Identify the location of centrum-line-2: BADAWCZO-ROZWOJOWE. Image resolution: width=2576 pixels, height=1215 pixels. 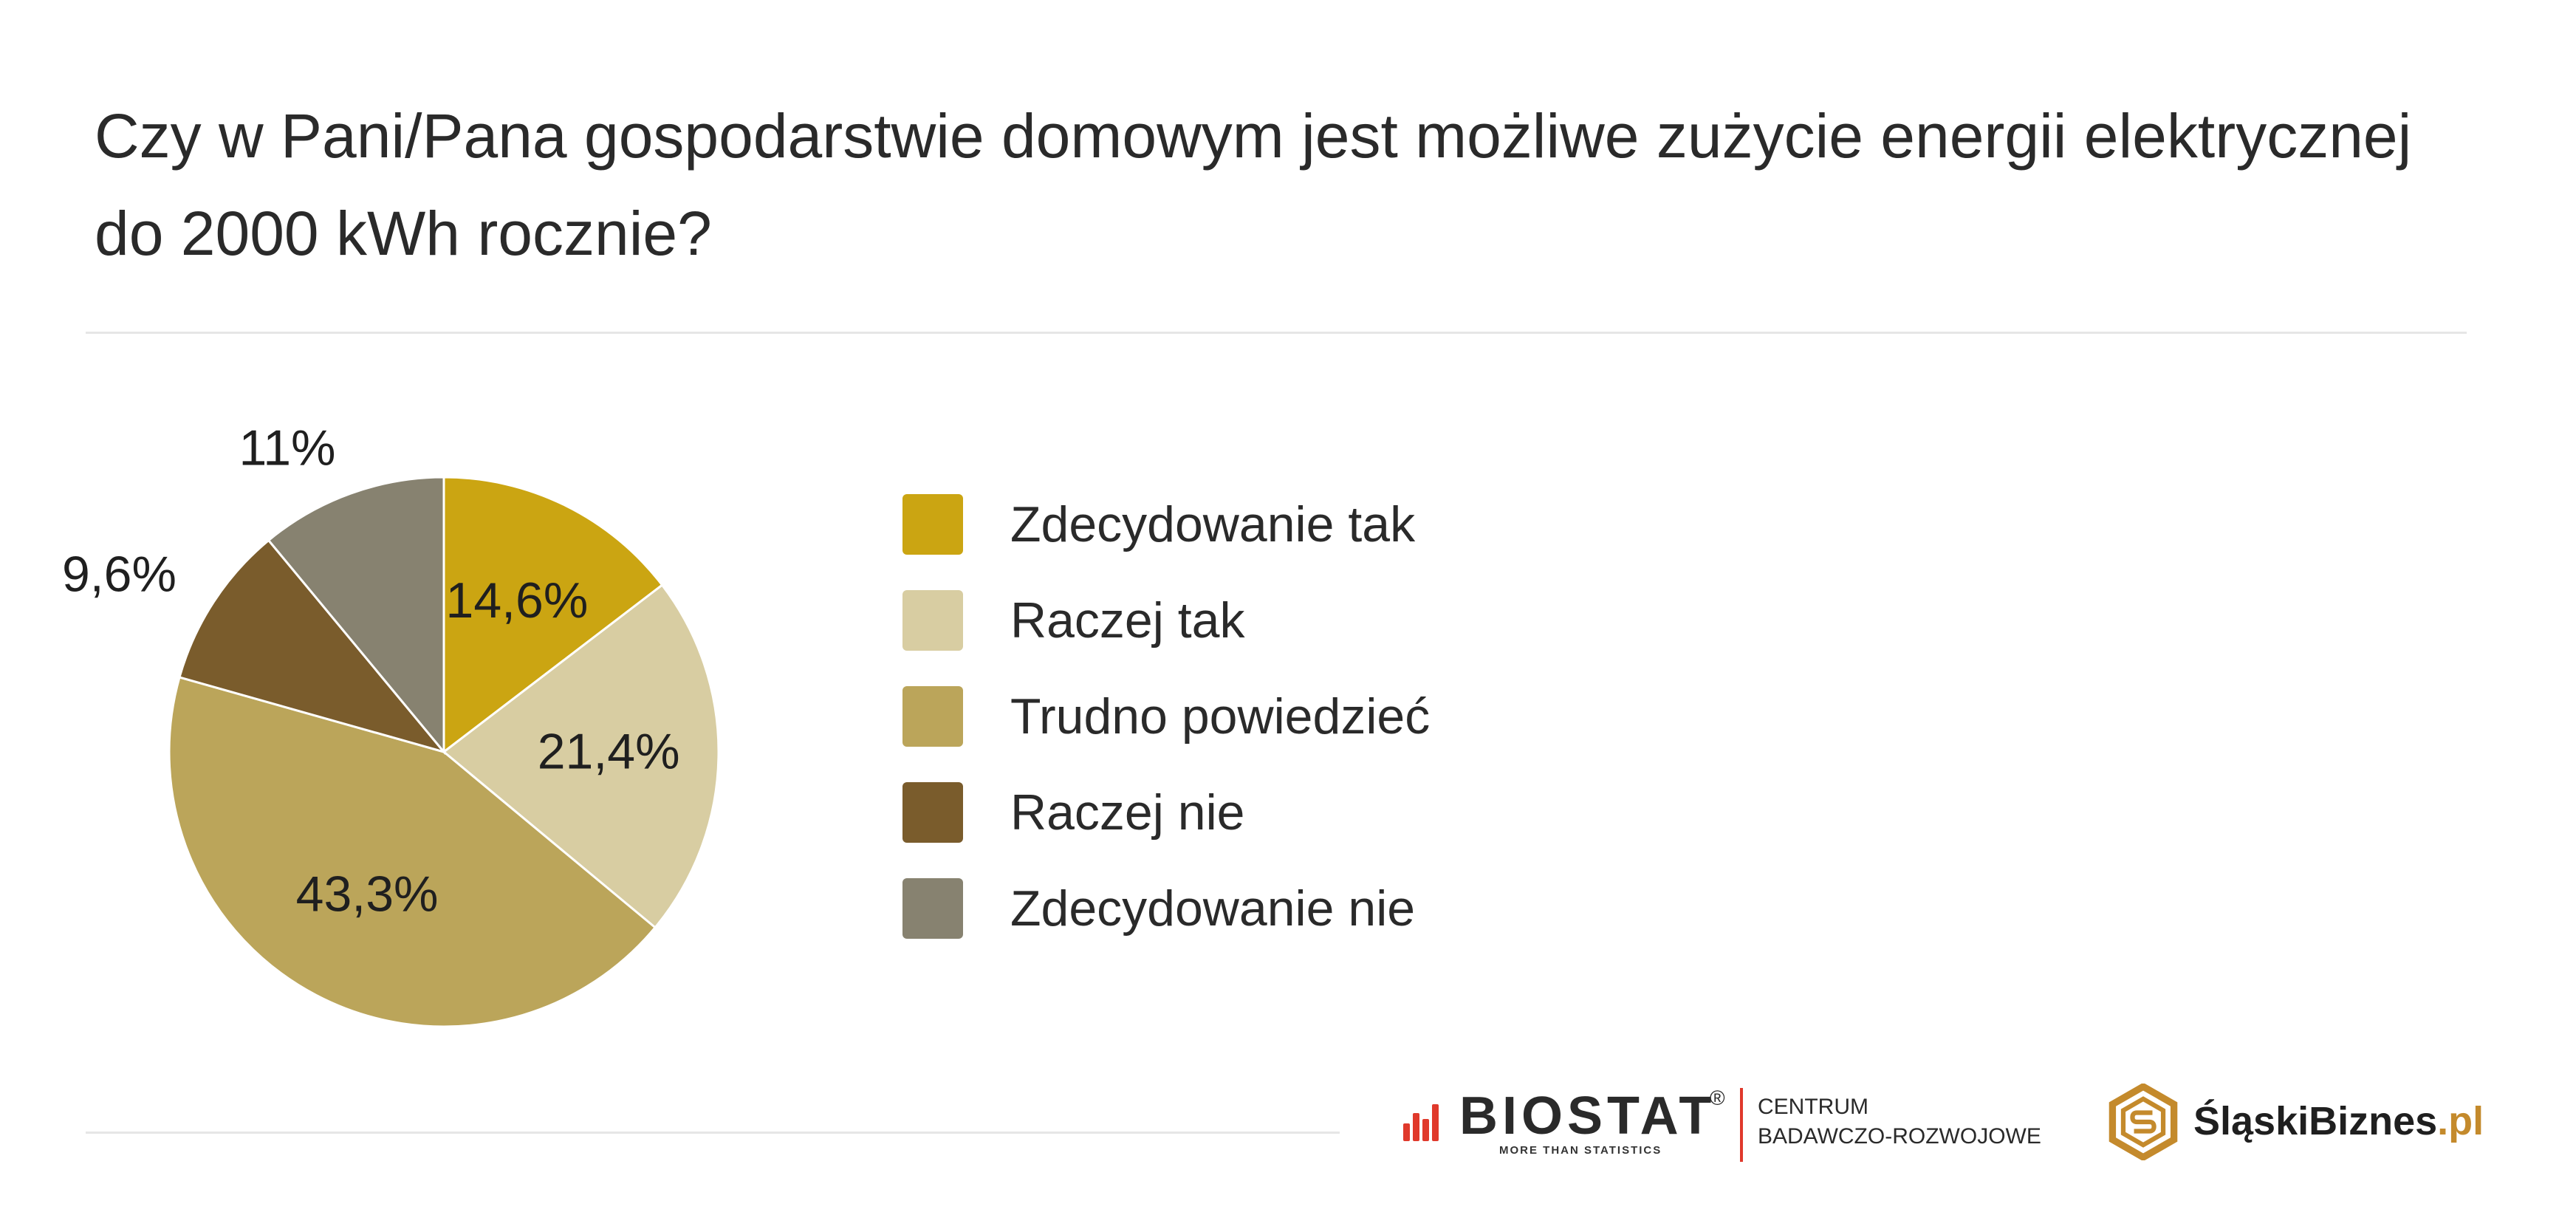
(1899, 1136).